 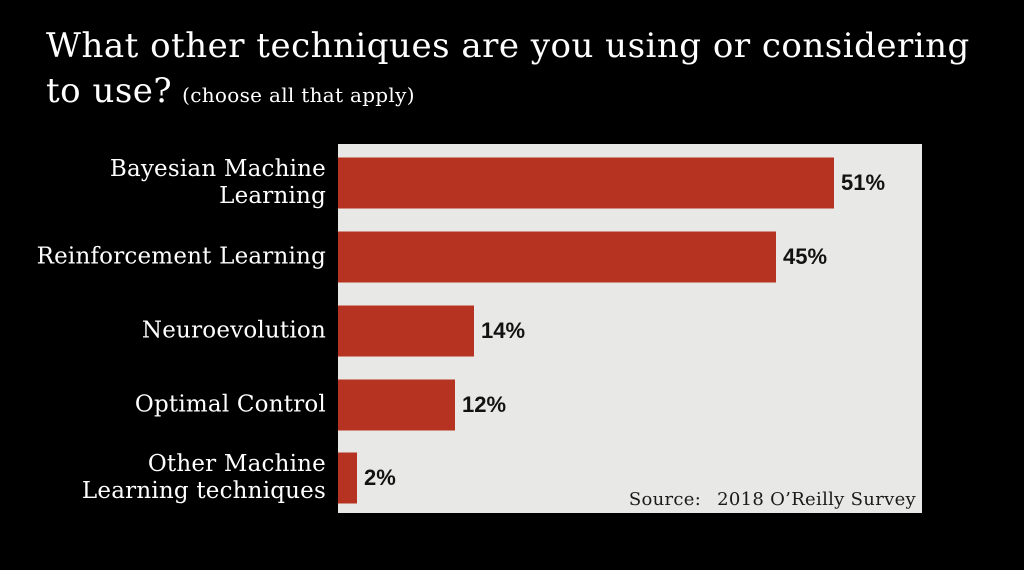 I want to click on category-label: Neuroevolution, so click(x=233, y=330).